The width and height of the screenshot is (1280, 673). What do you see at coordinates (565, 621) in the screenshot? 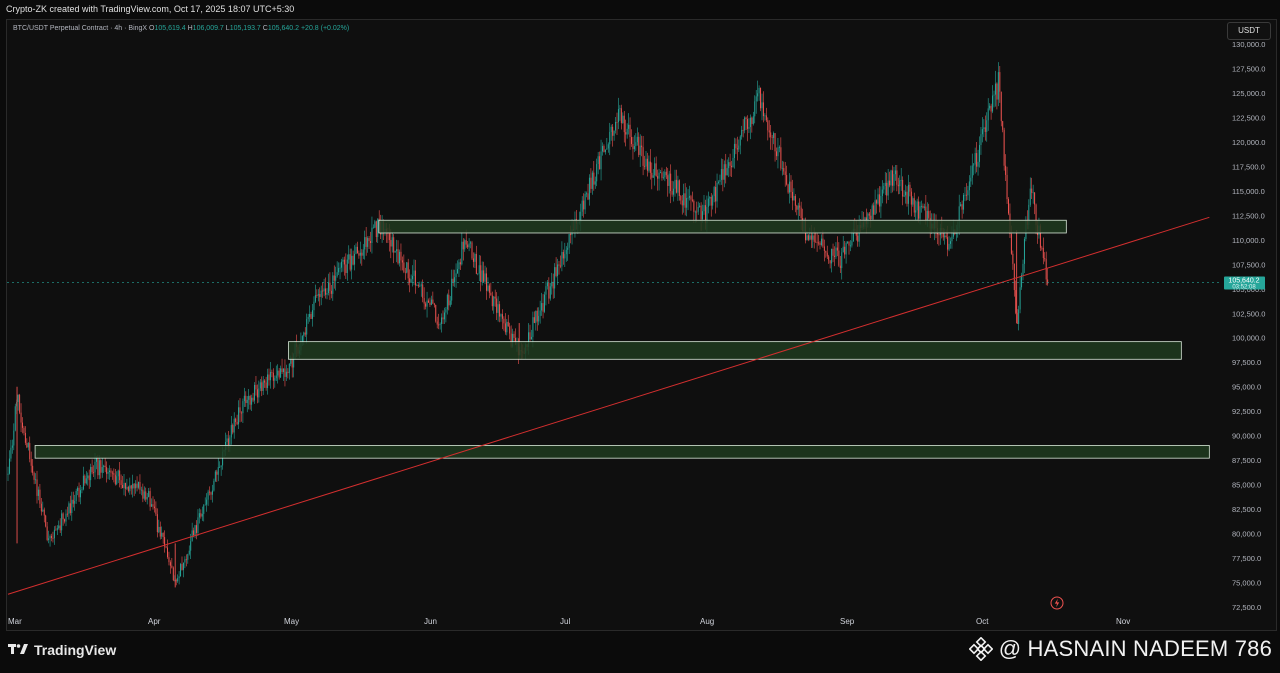
I see `time-tick-label: Jul` at bounding box center [565, 621].